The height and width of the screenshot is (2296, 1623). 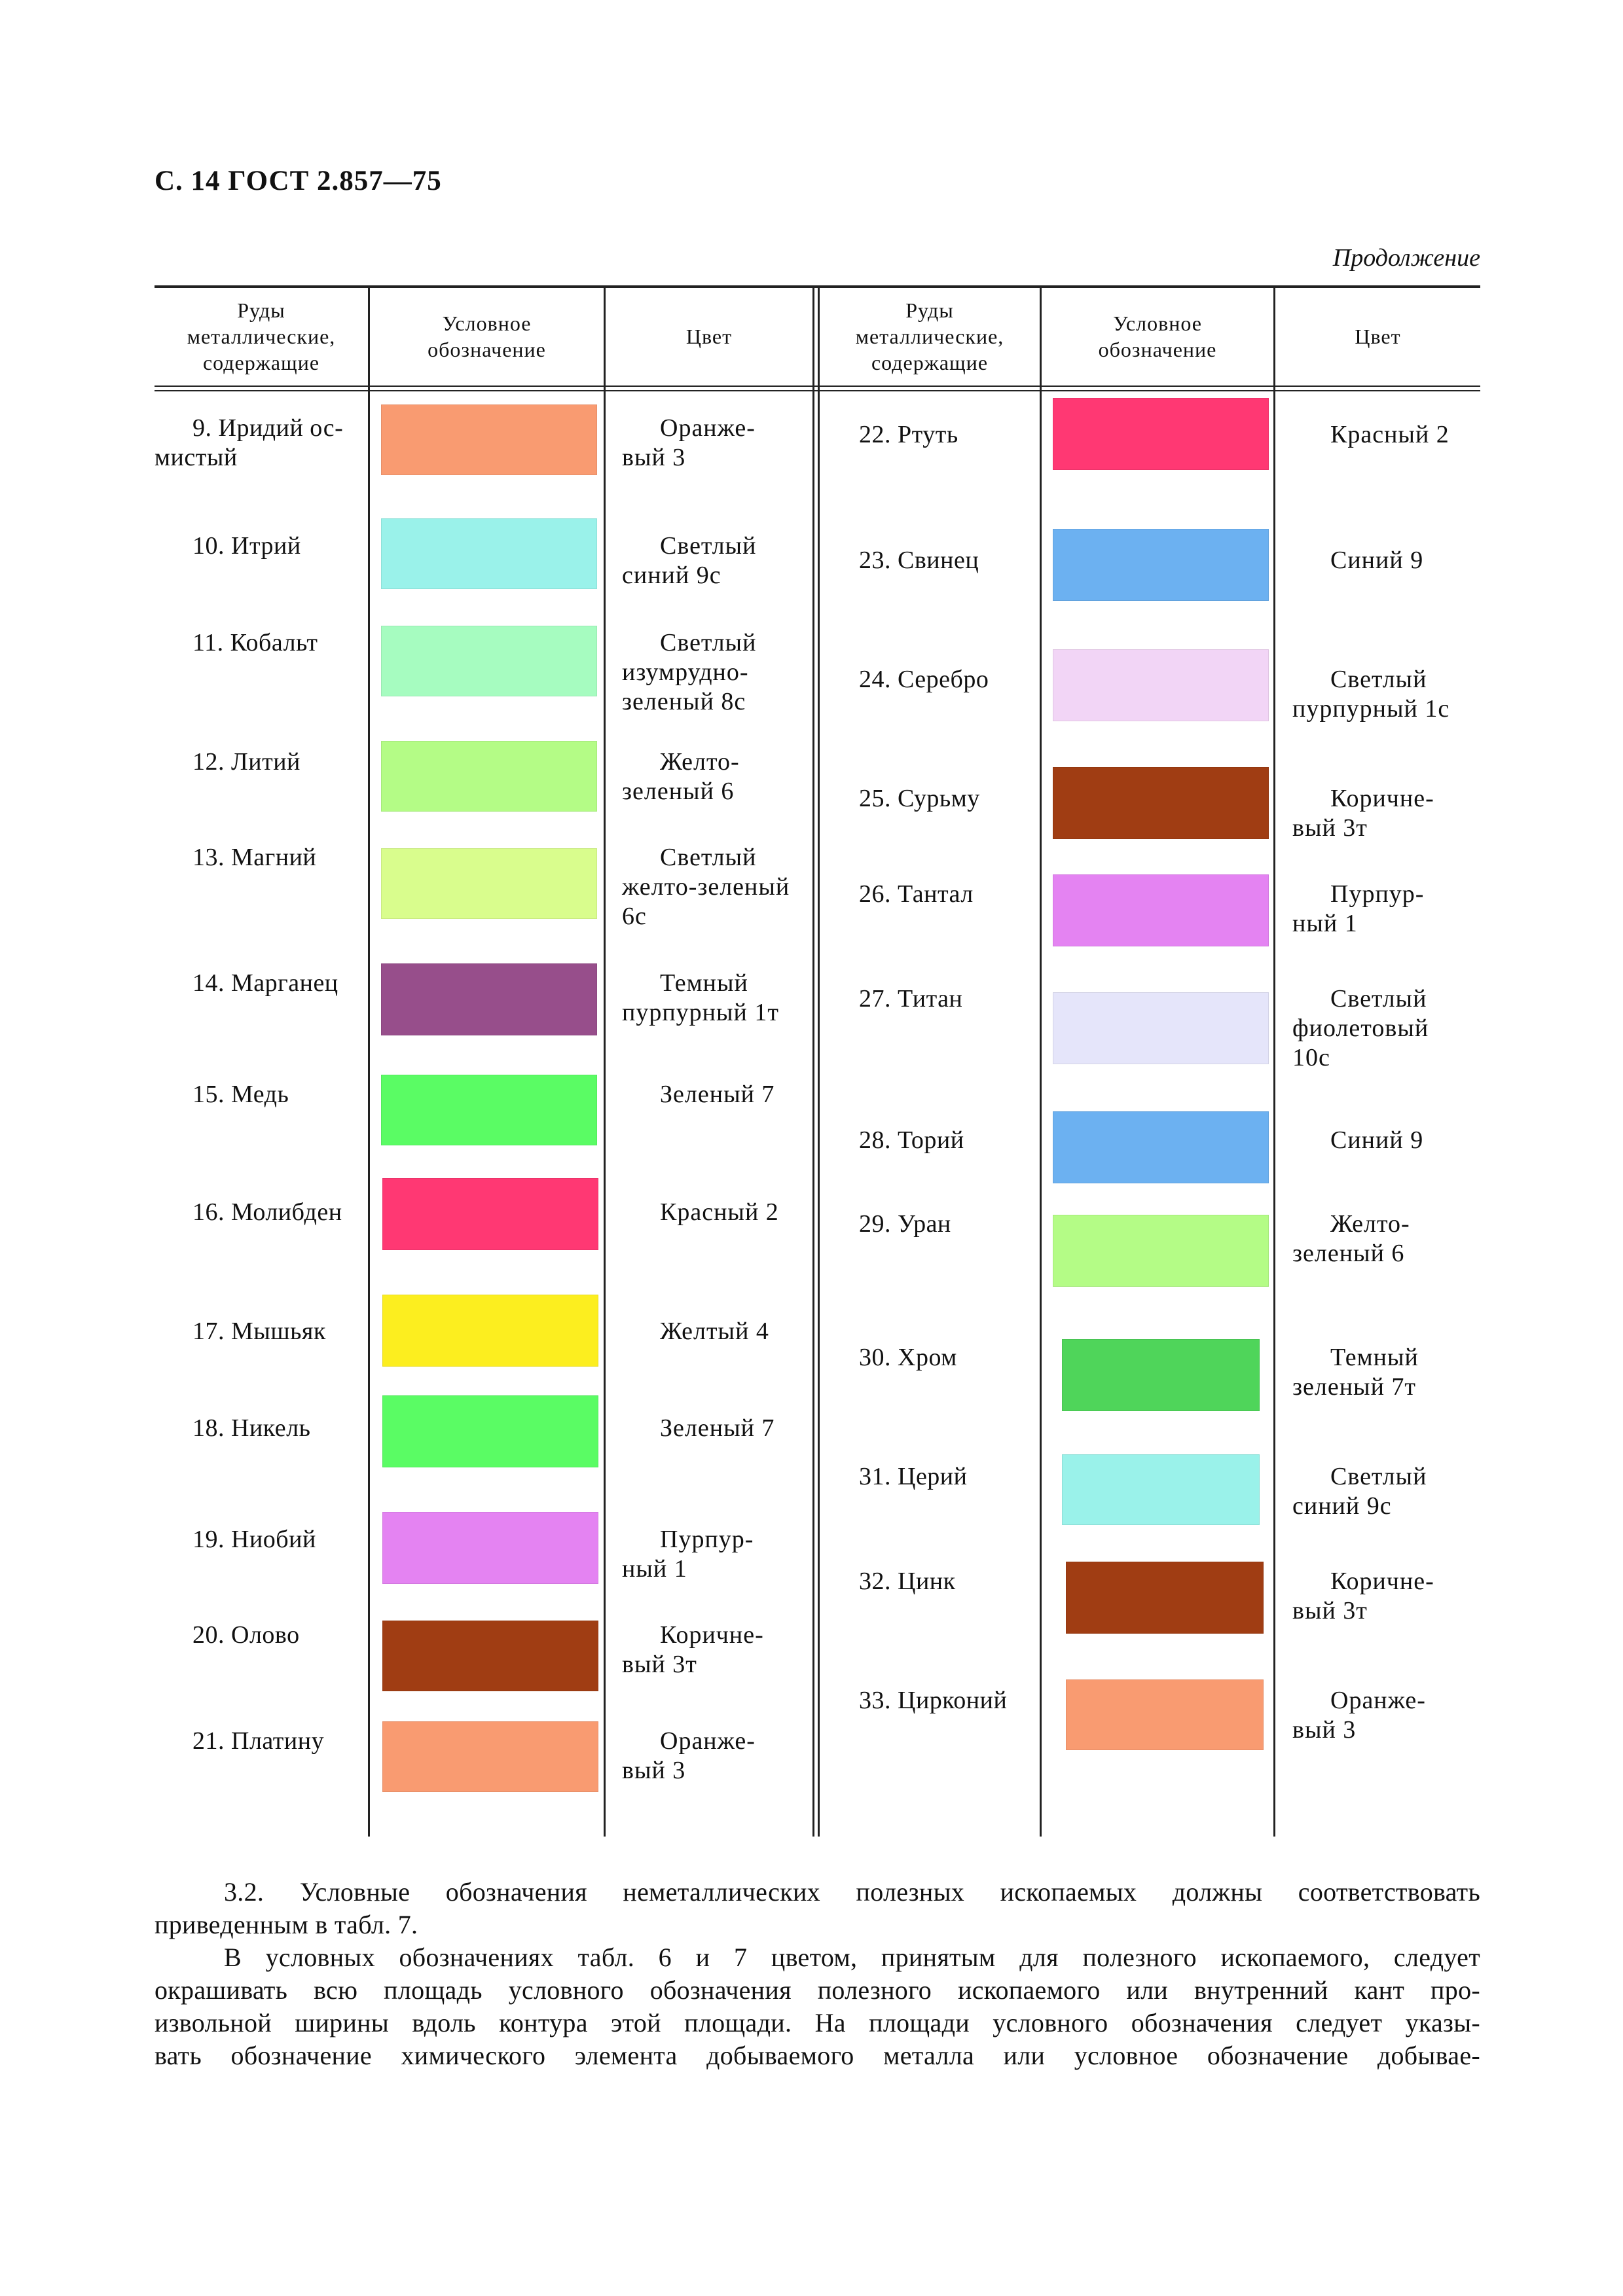 I want to click on color-name-mercury: Красный 2, so click(x=1390, y=434).